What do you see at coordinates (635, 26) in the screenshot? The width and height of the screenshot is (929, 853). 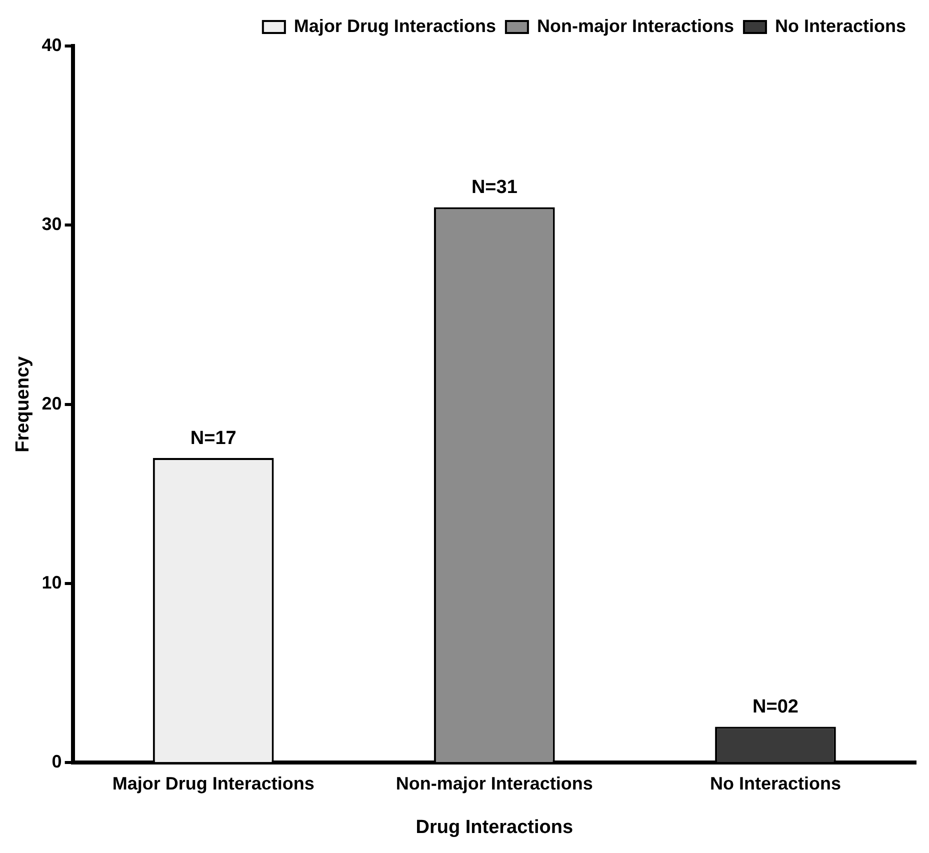 I see `legend-label: Non-major Interactions` at bounding box center [635, 26].